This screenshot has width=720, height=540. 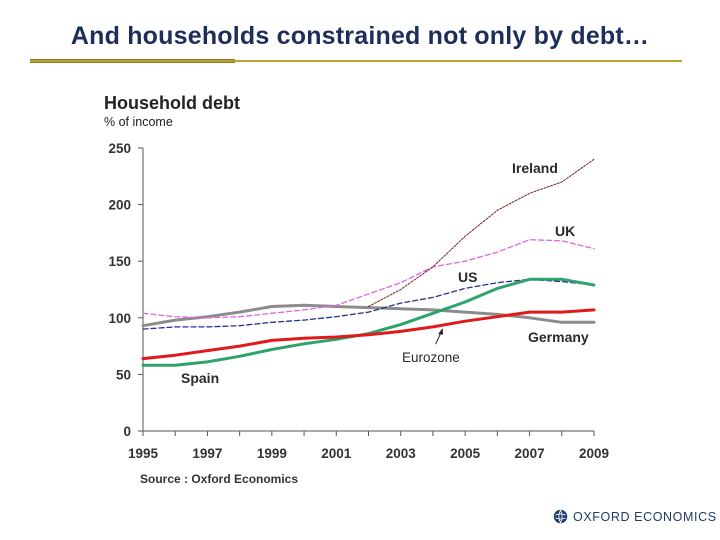 What do you see at coordinates (401, 453) in the screenshot?
I see `x-tick-label: 2003` at bounding box center [401, 453].